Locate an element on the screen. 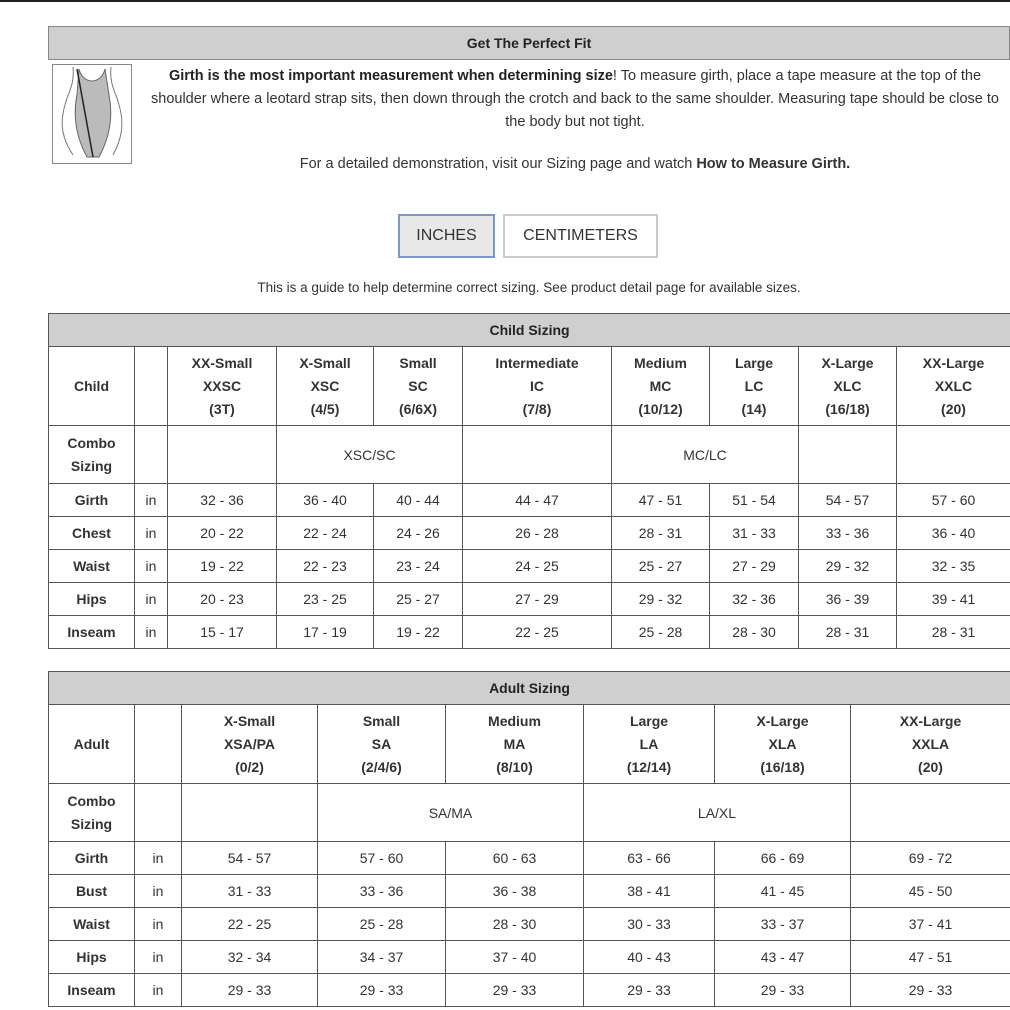  leotard-girth-illustration is located at coordinates (92, 114).